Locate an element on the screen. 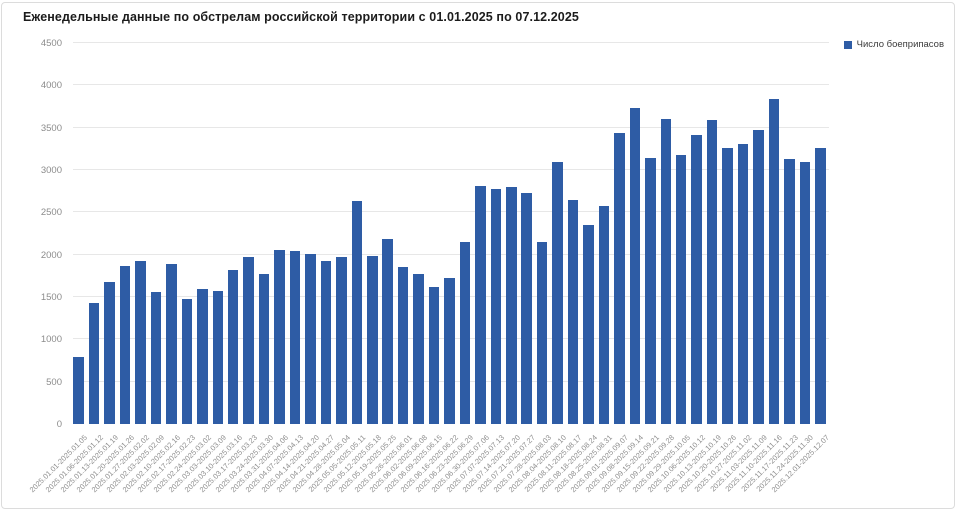 This screenshot has width=960, height=516. y-tick-label: 0 is located at coordinates (59, 424).